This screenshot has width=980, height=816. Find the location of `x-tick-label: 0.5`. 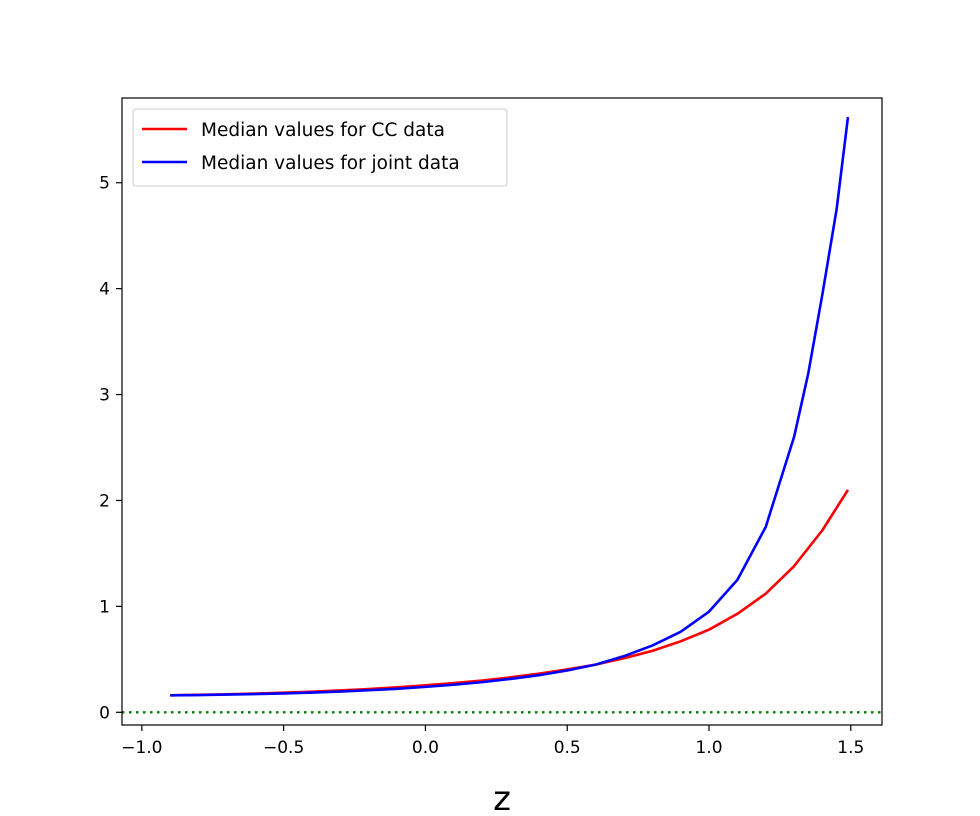

x-tick-label: 0.5 is located at coordinates (567, 748).